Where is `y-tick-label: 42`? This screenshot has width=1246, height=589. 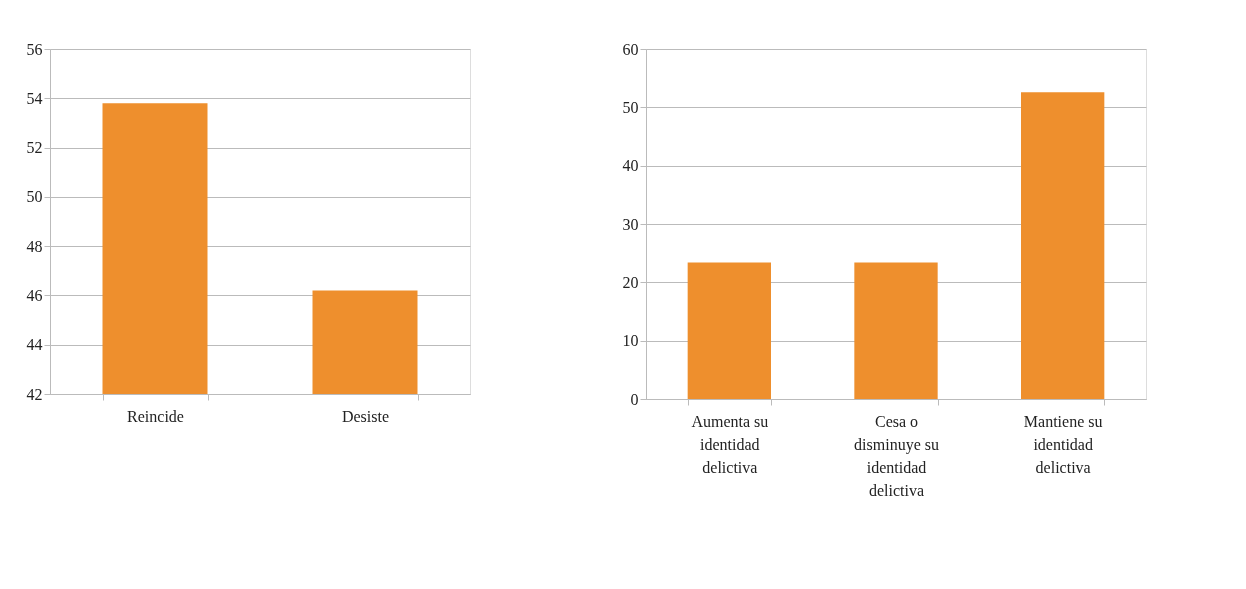 y-tick-label: 42 is located at coordinates (34, 394).